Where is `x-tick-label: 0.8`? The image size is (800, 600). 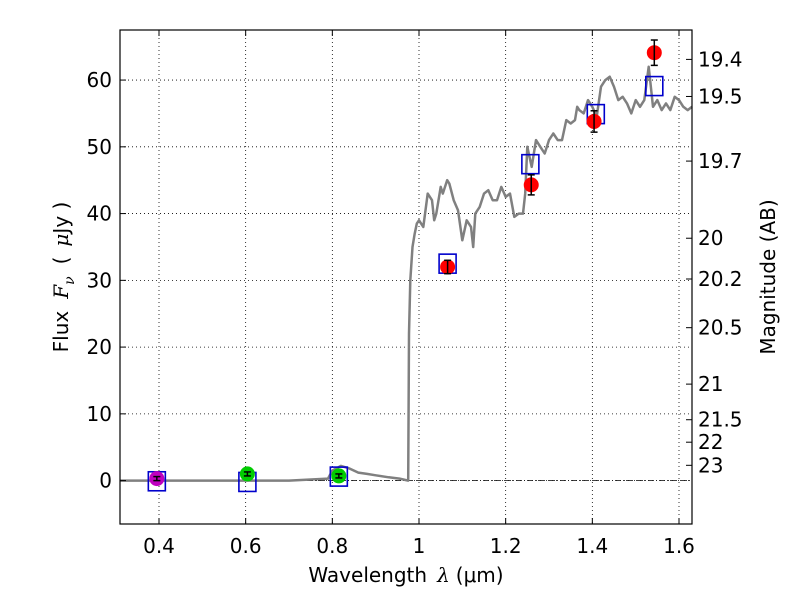
x-tick-label: 0.8 is located at coordinates (332, 546).